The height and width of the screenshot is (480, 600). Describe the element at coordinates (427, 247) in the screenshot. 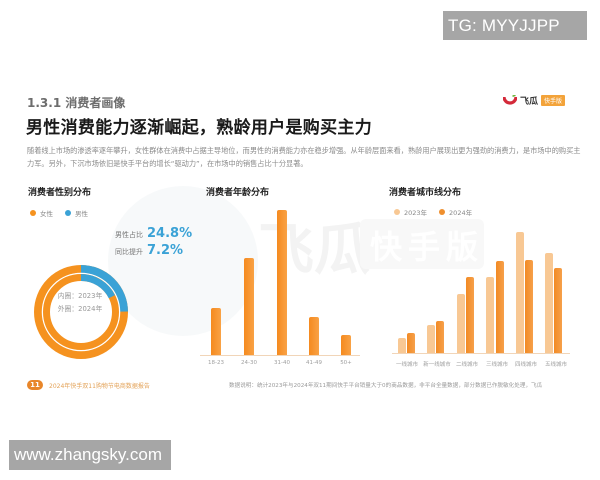

I see `watermark-kuaishou: 快手版` at that location.